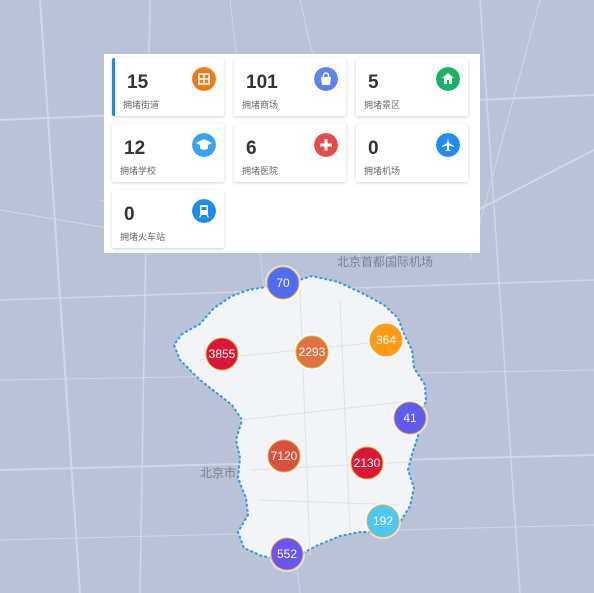  I want to click on cluster-count: 3855, so click(222, 354).